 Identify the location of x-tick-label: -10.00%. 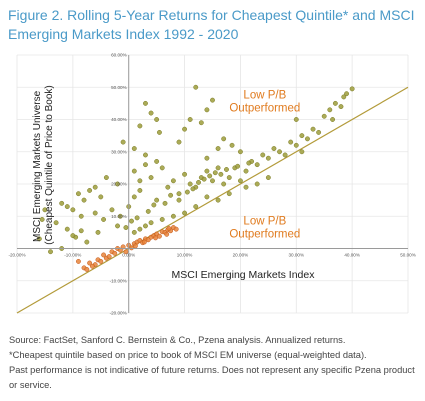
(72, 255).